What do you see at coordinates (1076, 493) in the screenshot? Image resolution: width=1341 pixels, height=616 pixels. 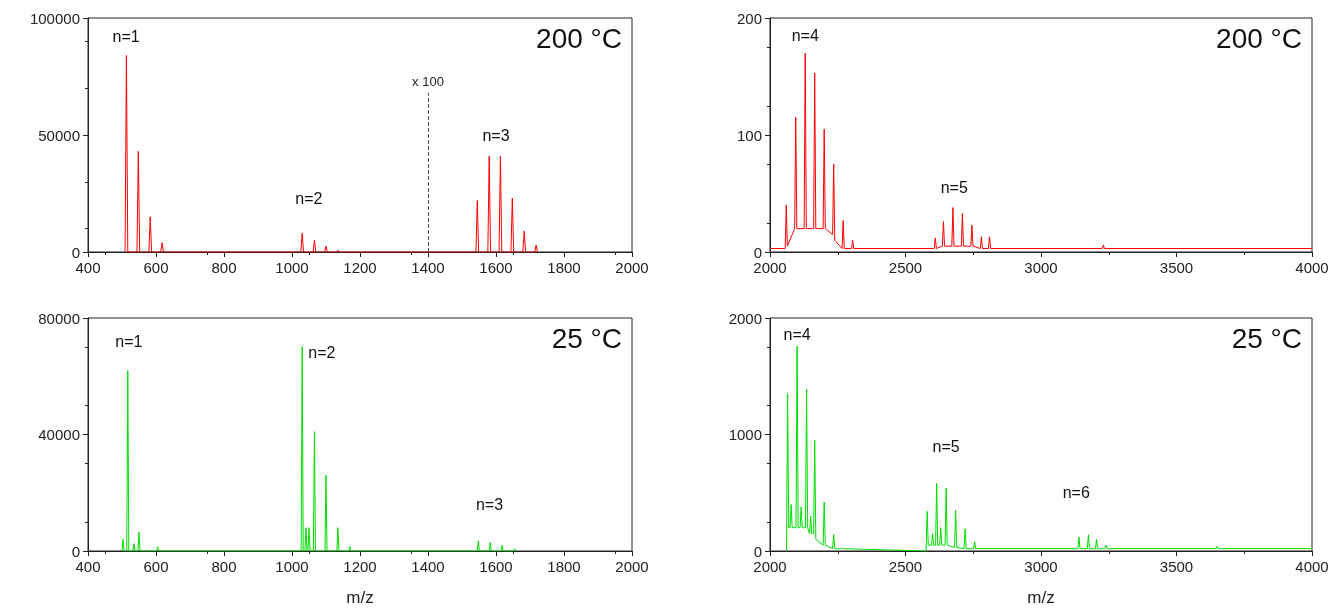 I see `annotation: n=6` at bounding box center [1076, 493].